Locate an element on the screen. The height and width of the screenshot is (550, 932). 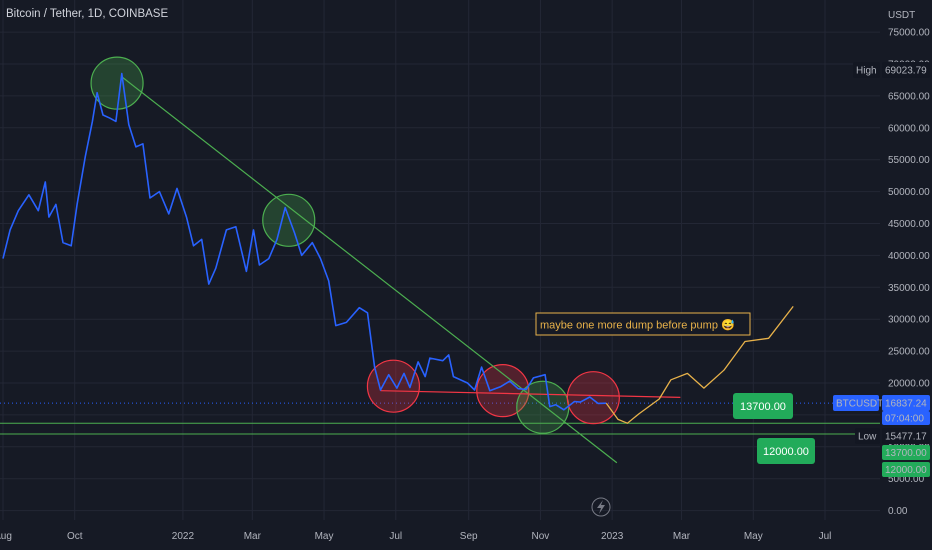
countdown-bg is located at coordinates (906, 418).